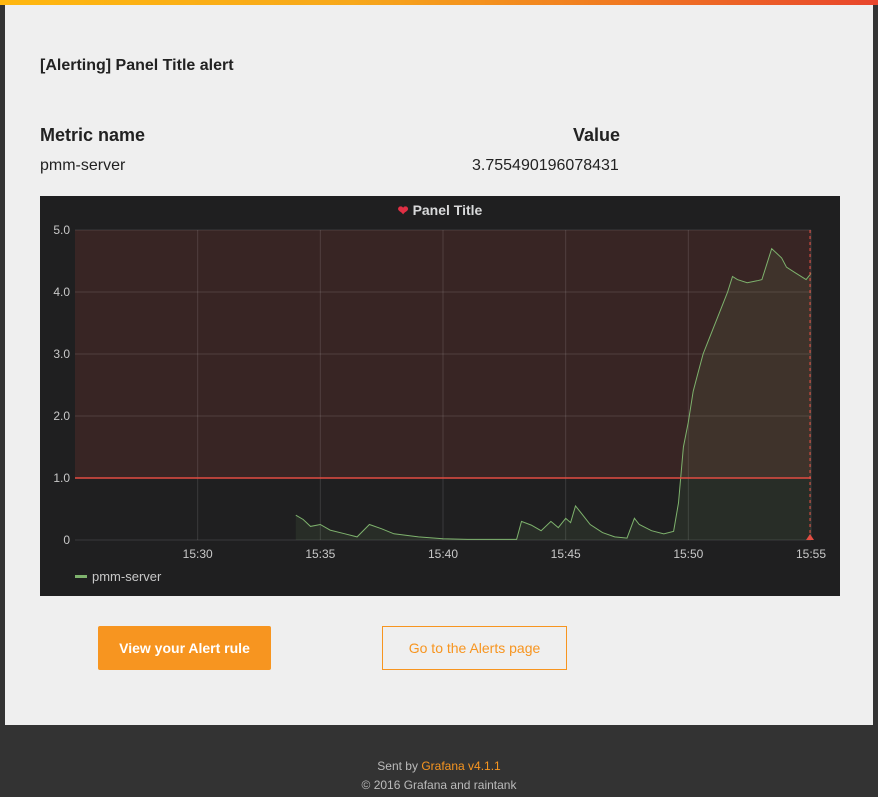  Describe the element at coordinates (439, 785) in the screenshot. I see `footer-copyright: © 2016 Grafana and raintank` at that location.